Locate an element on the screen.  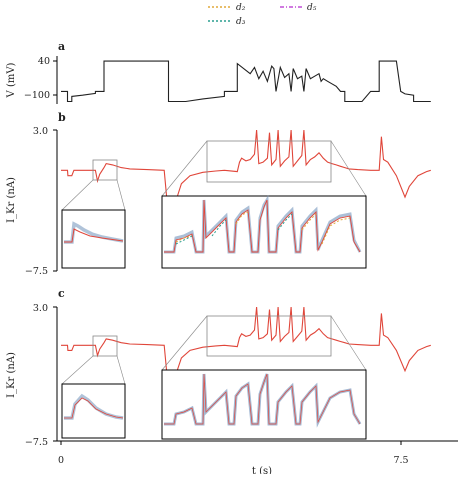
panel-c-xtick-label-7.5: 7.5 is located at coordinates (400, 460).